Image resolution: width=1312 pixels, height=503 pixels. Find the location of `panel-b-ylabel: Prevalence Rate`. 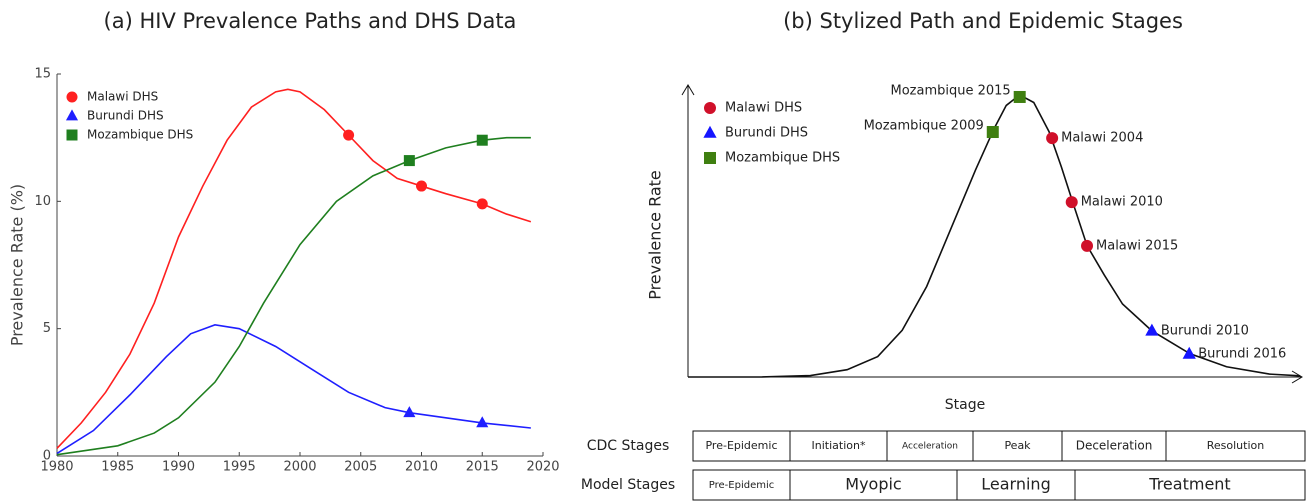

panel-b-ylabel: Prevalence Rate is located at coordinates (655, 235).